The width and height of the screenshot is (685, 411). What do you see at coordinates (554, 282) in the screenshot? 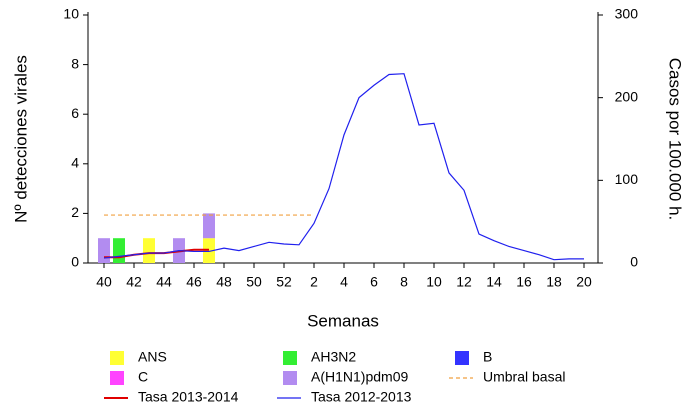
I see `x-tick-label: 18` at bounding box center [554, 282].